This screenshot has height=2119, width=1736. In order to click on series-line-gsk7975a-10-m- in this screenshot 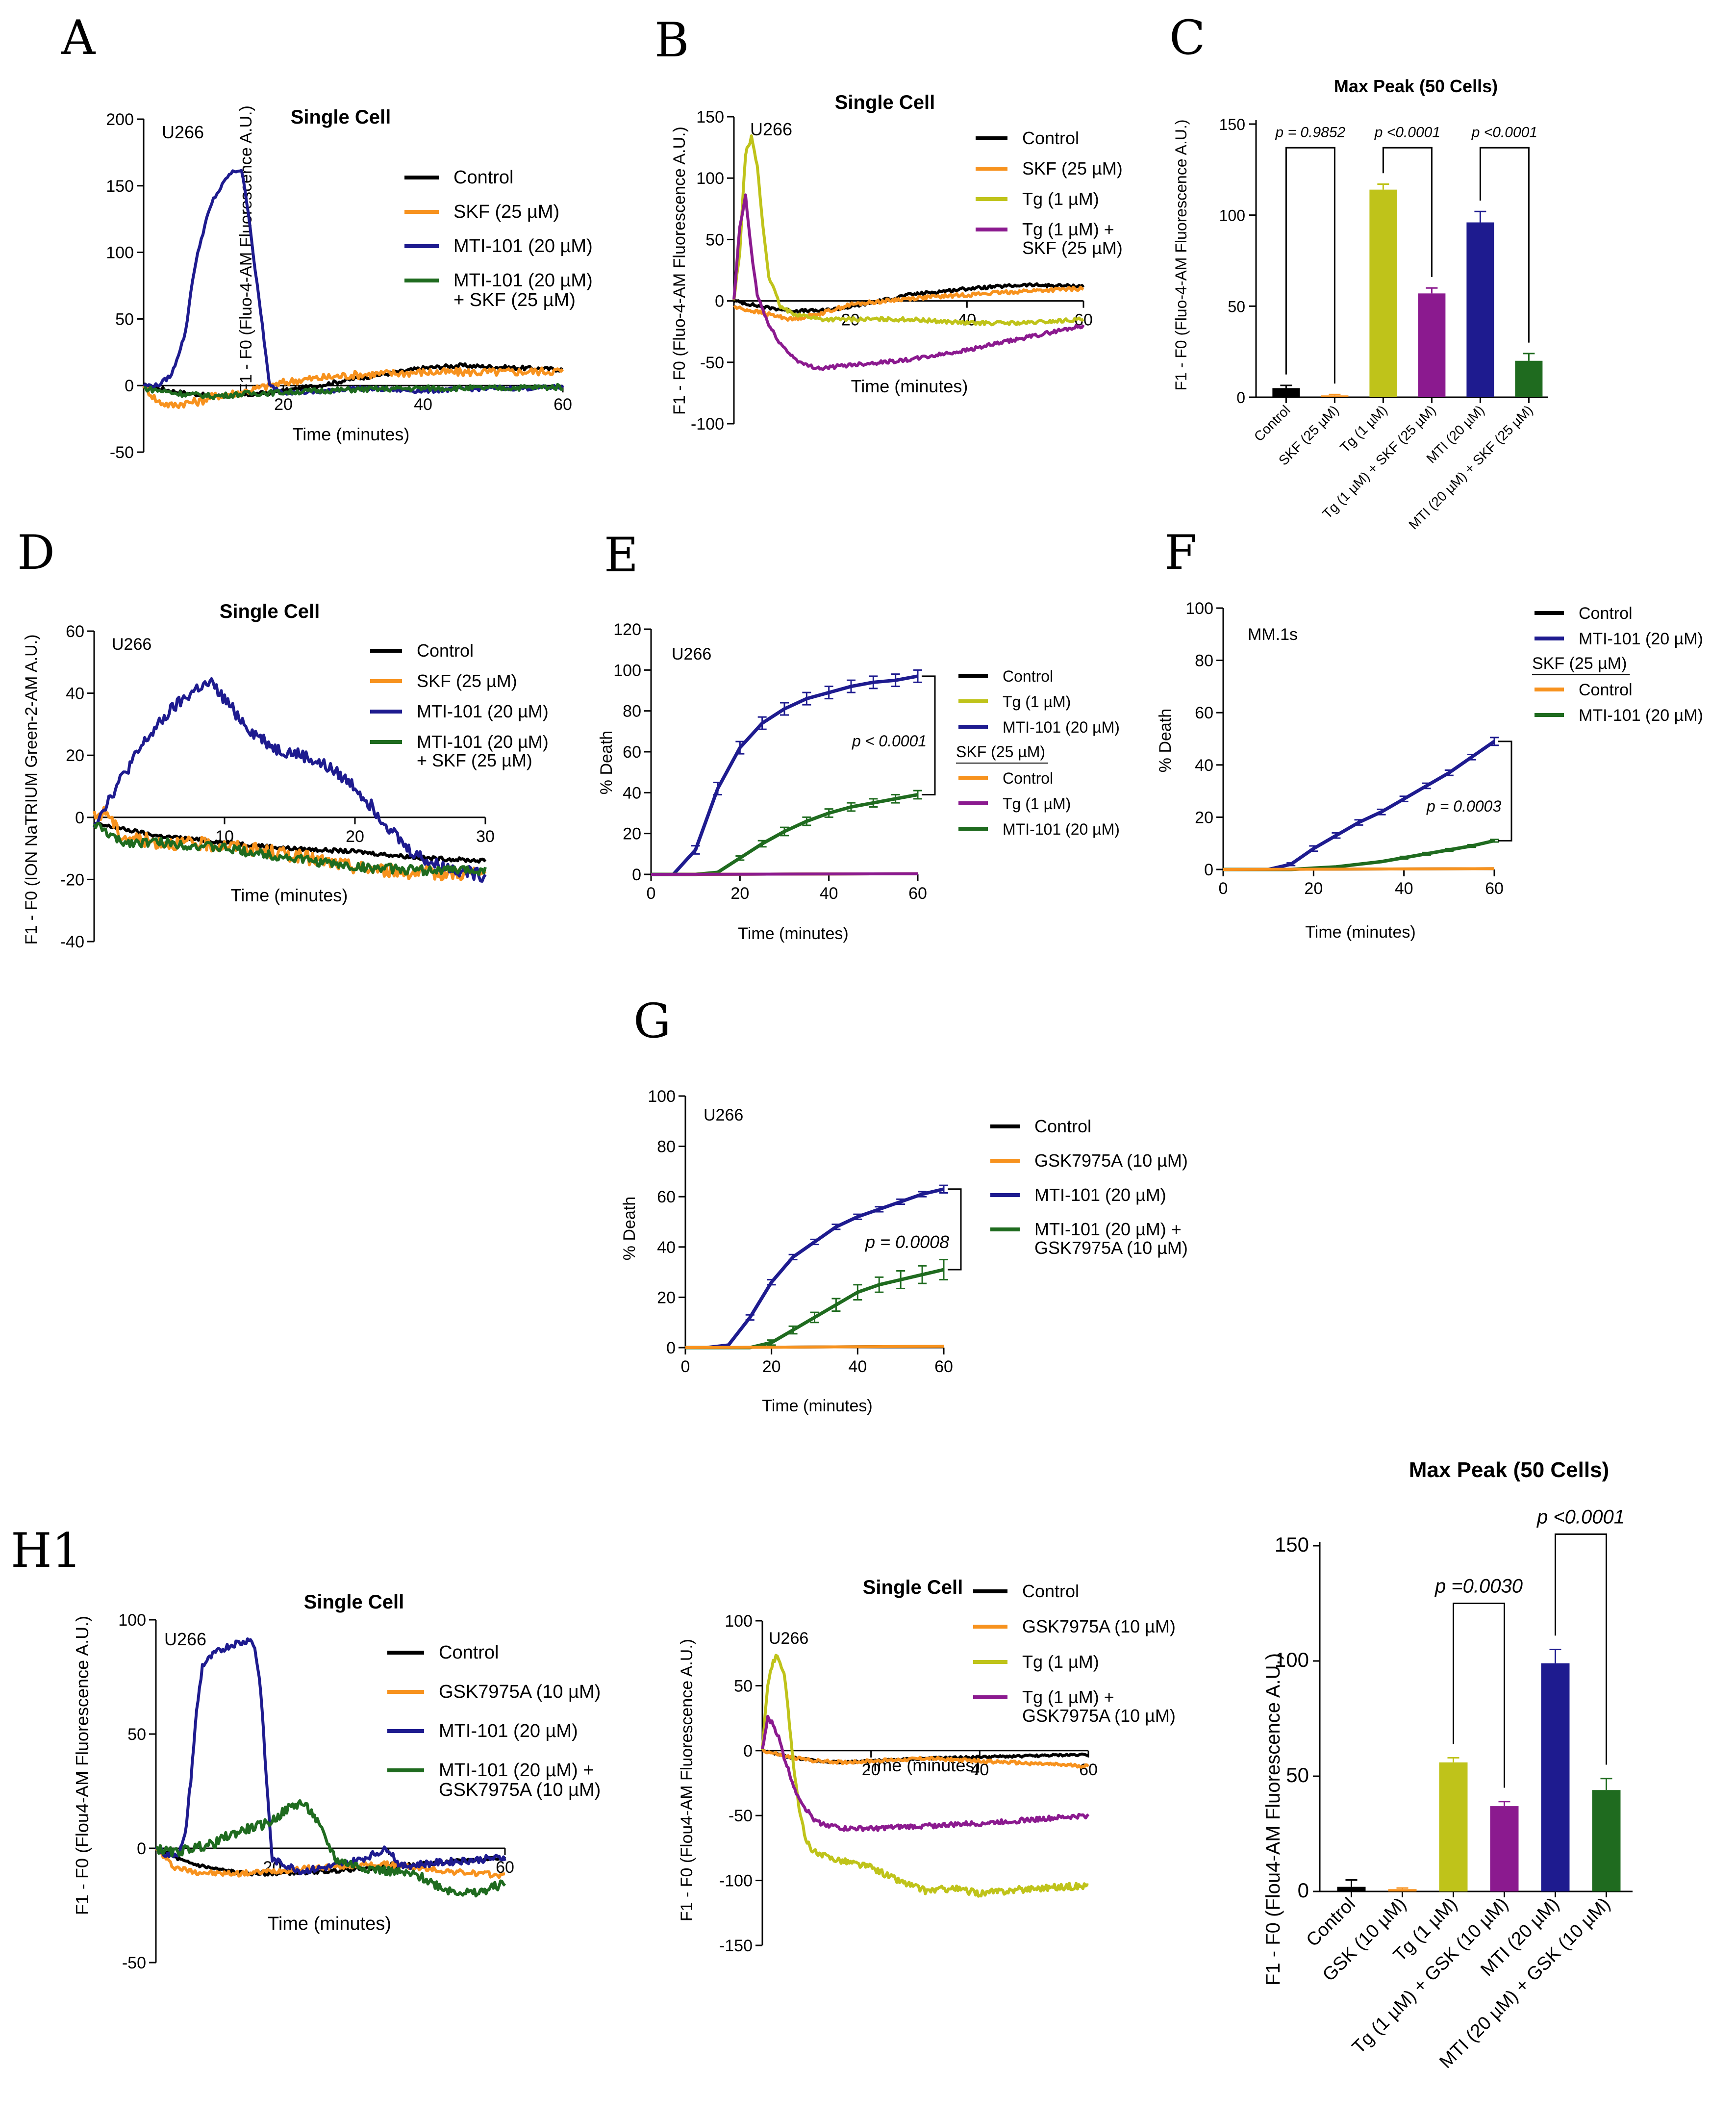, I will do `click(926, 1759)`.